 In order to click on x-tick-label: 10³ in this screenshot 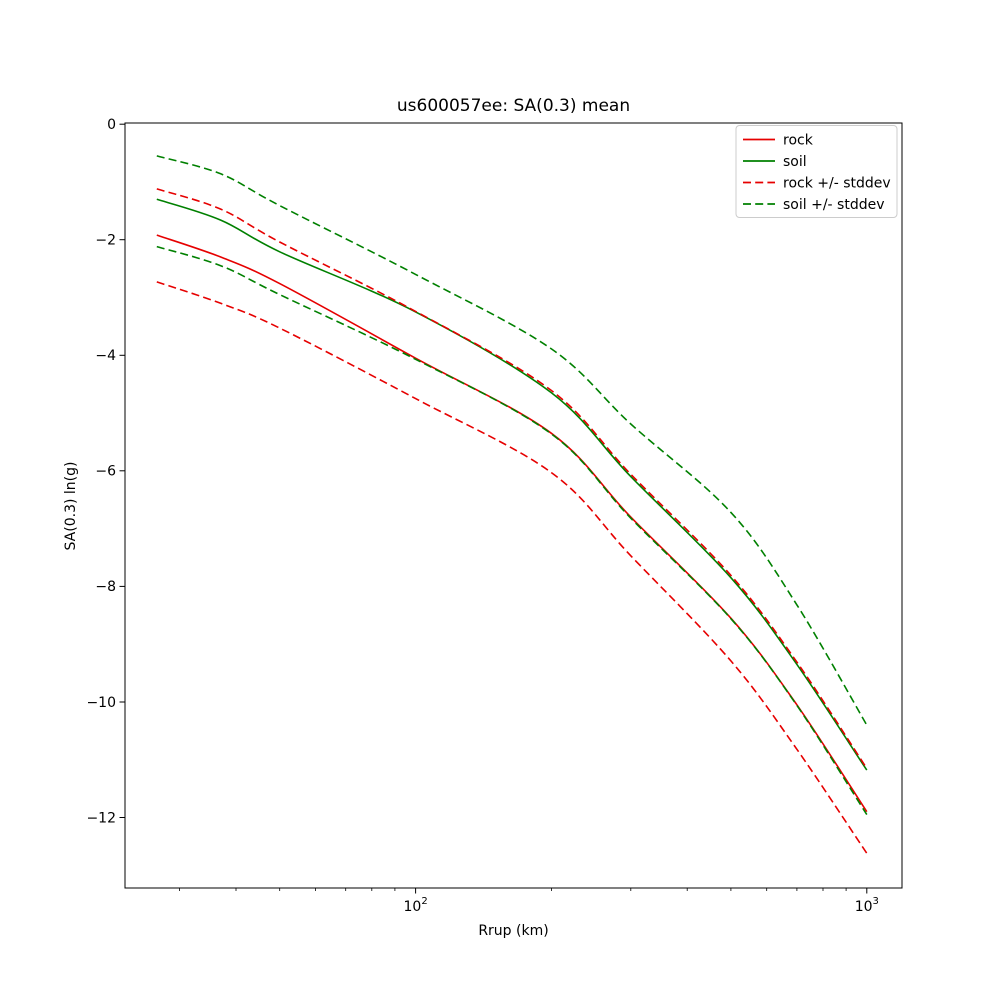, I will do `click(867, 905)`.